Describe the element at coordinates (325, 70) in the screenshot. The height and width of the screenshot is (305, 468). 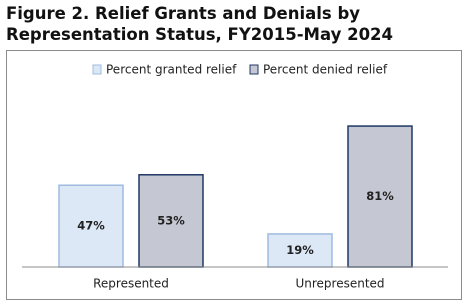
I see `legend-label: Percent denied relief` at that location.